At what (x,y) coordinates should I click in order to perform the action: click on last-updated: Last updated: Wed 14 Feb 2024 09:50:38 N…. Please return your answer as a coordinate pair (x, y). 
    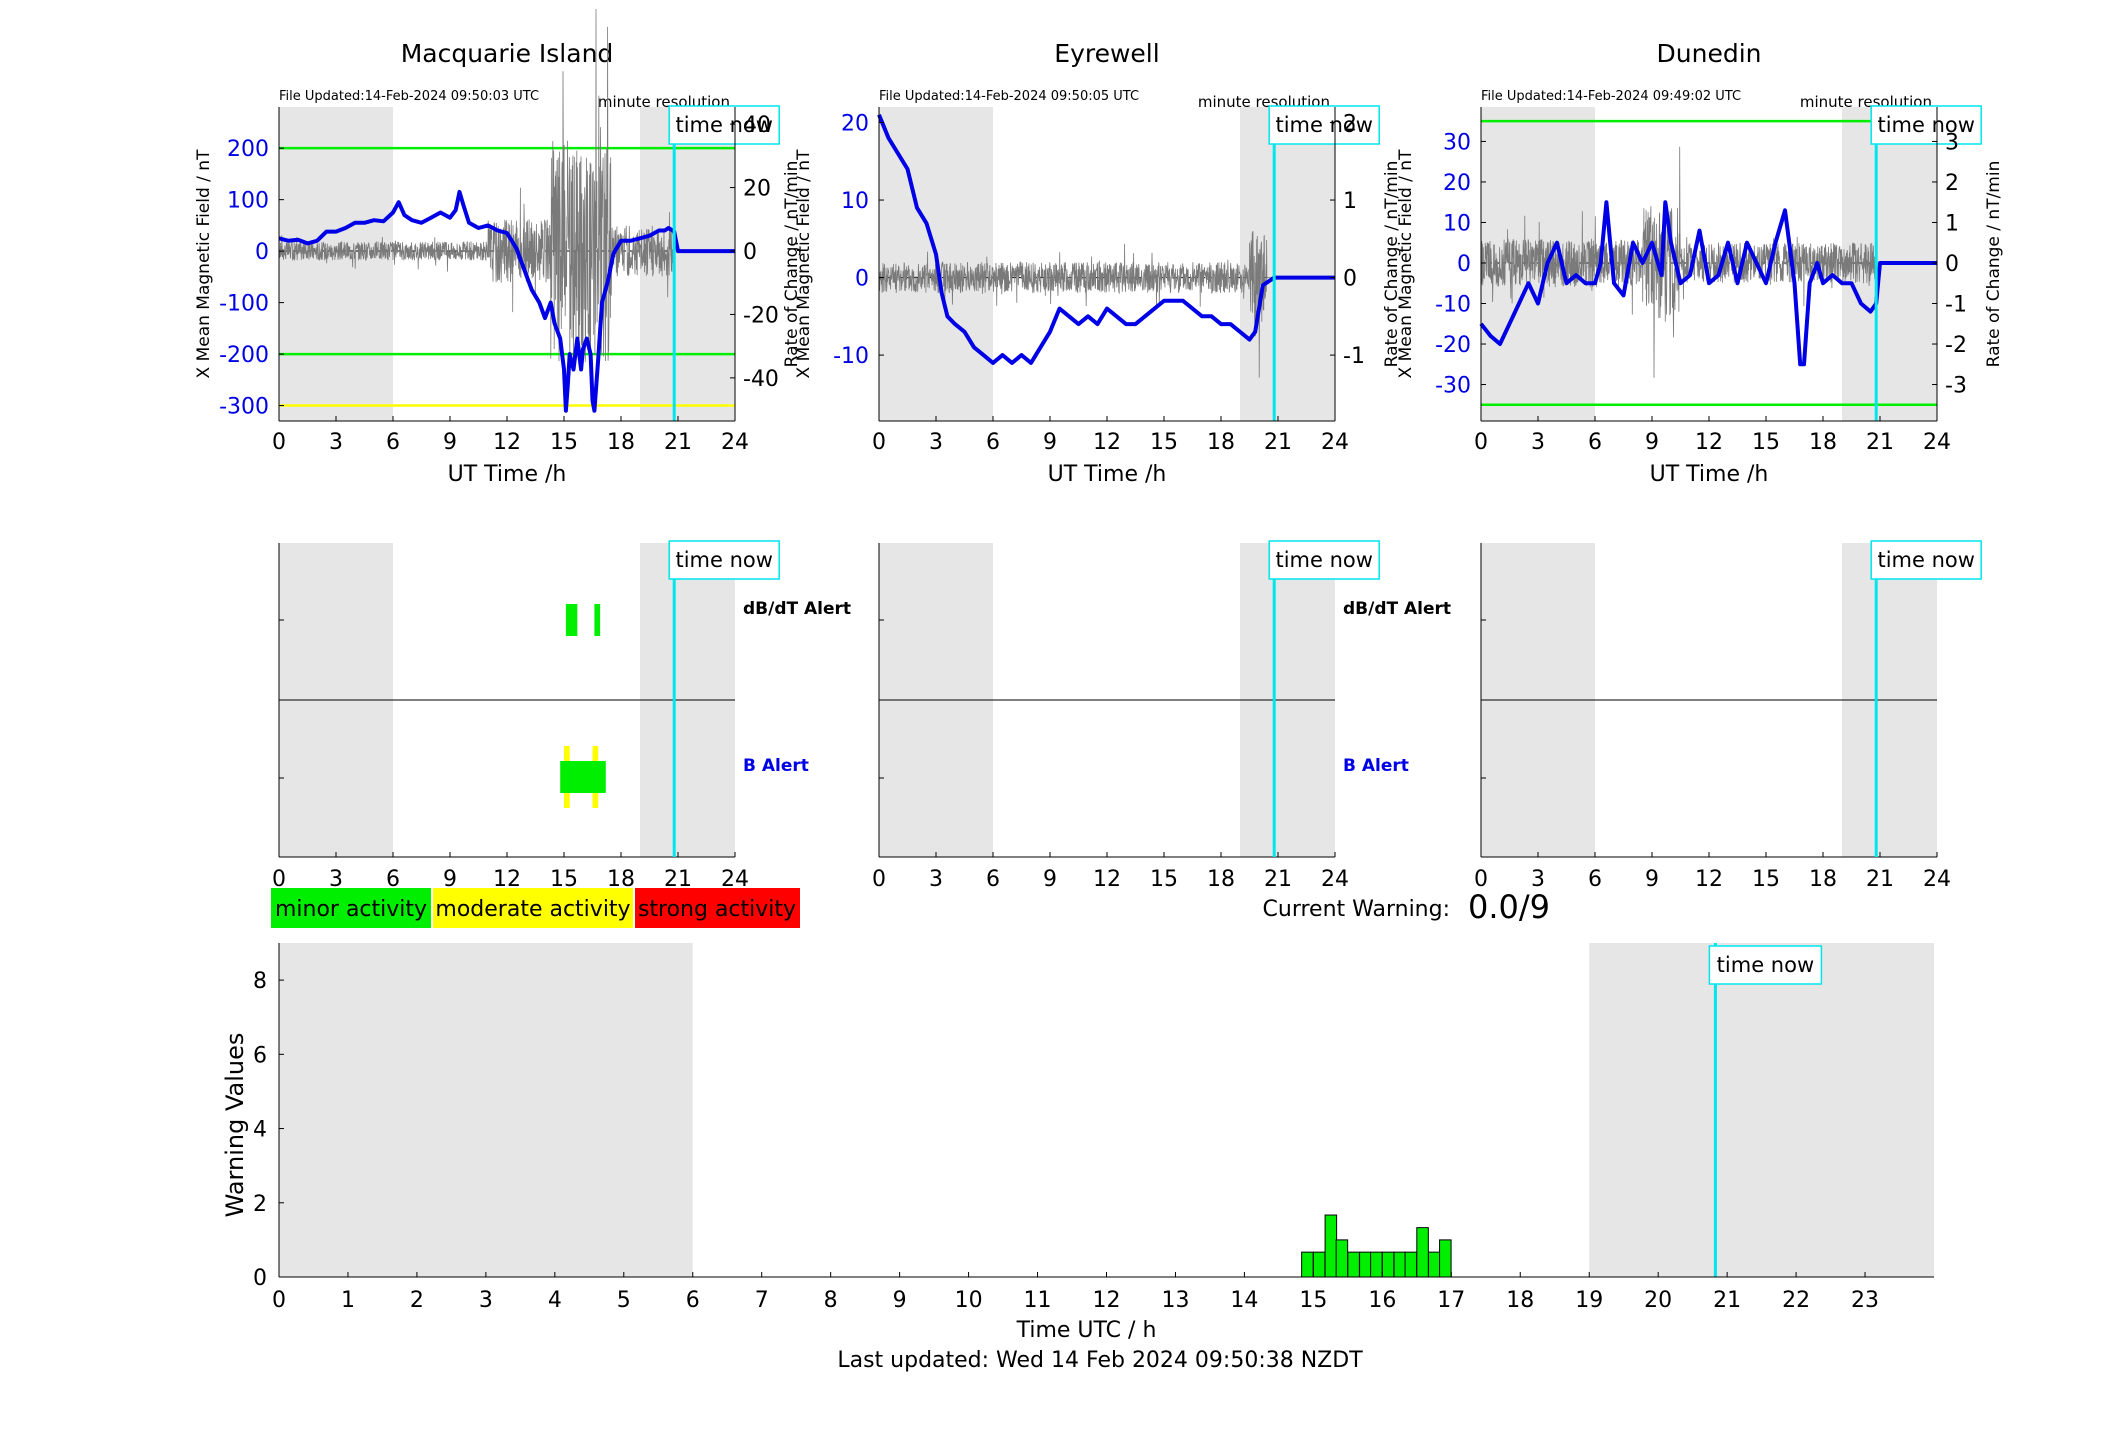
    Looking at the image, I should click on (1100, 1360).